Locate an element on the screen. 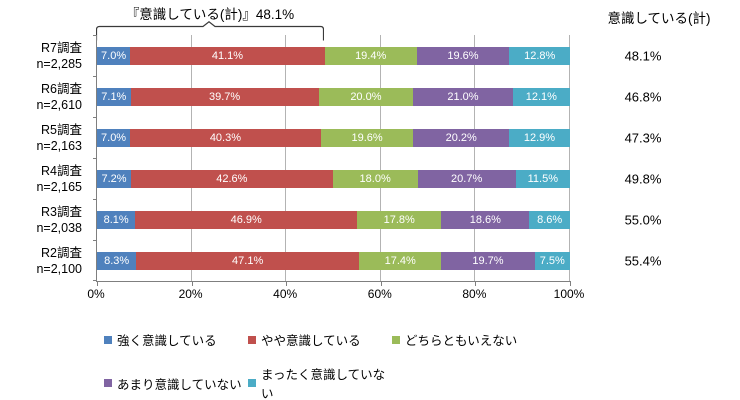 The height and width of the screenshot is (400, 740). segment-value-label: 12.8% is located at coordinates (540, 55).